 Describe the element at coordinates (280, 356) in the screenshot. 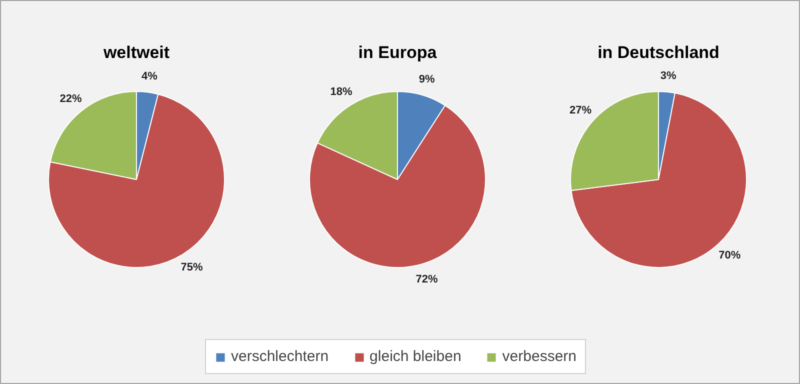

I see `legend-label: verschlechtern` at that location.